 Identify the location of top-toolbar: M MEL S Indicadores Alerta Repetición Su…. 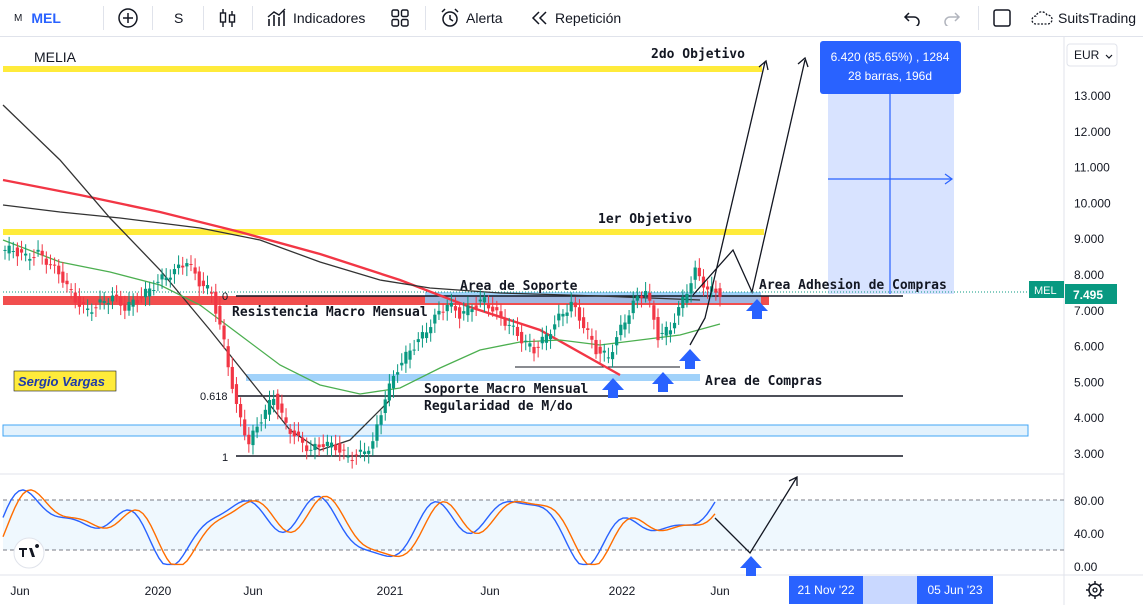
(571, 18).